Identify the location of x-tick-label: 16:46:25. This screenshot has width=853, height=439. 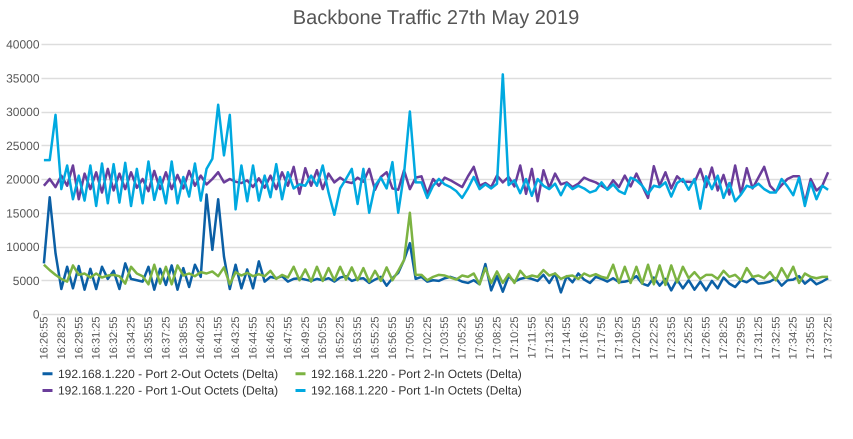
(270, 338).